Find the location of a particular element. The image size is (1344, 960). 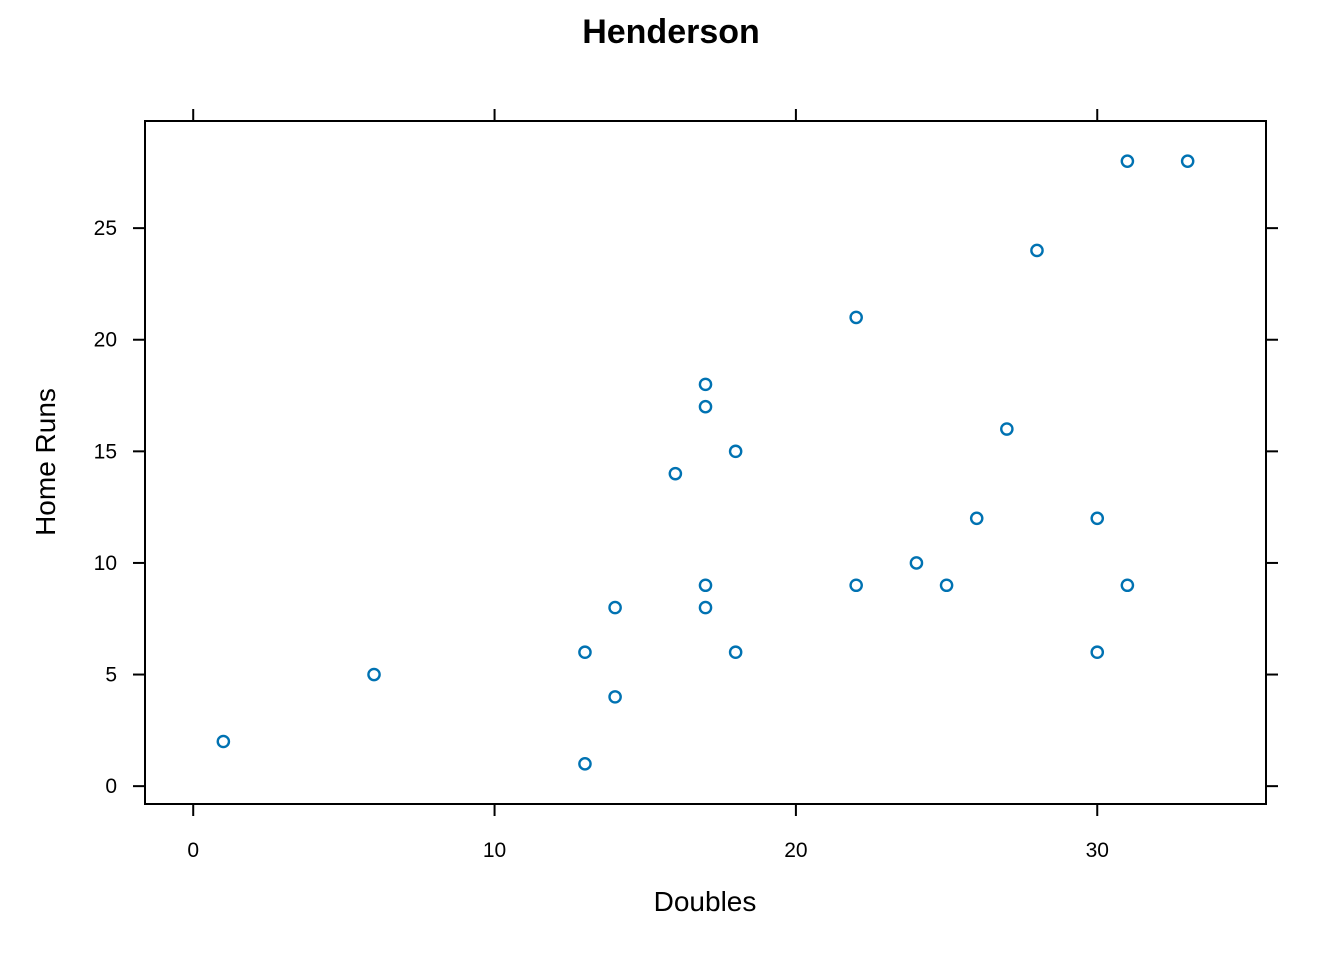

y-tick-label-1: 5 is located at coordinates (111, 675).